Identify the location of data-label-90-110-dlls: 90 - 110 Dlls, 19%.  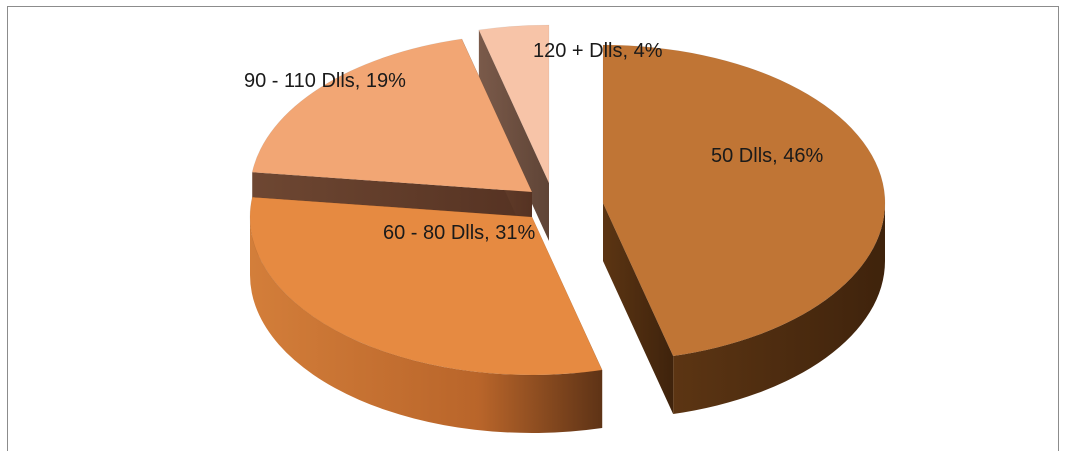
(325, 81).